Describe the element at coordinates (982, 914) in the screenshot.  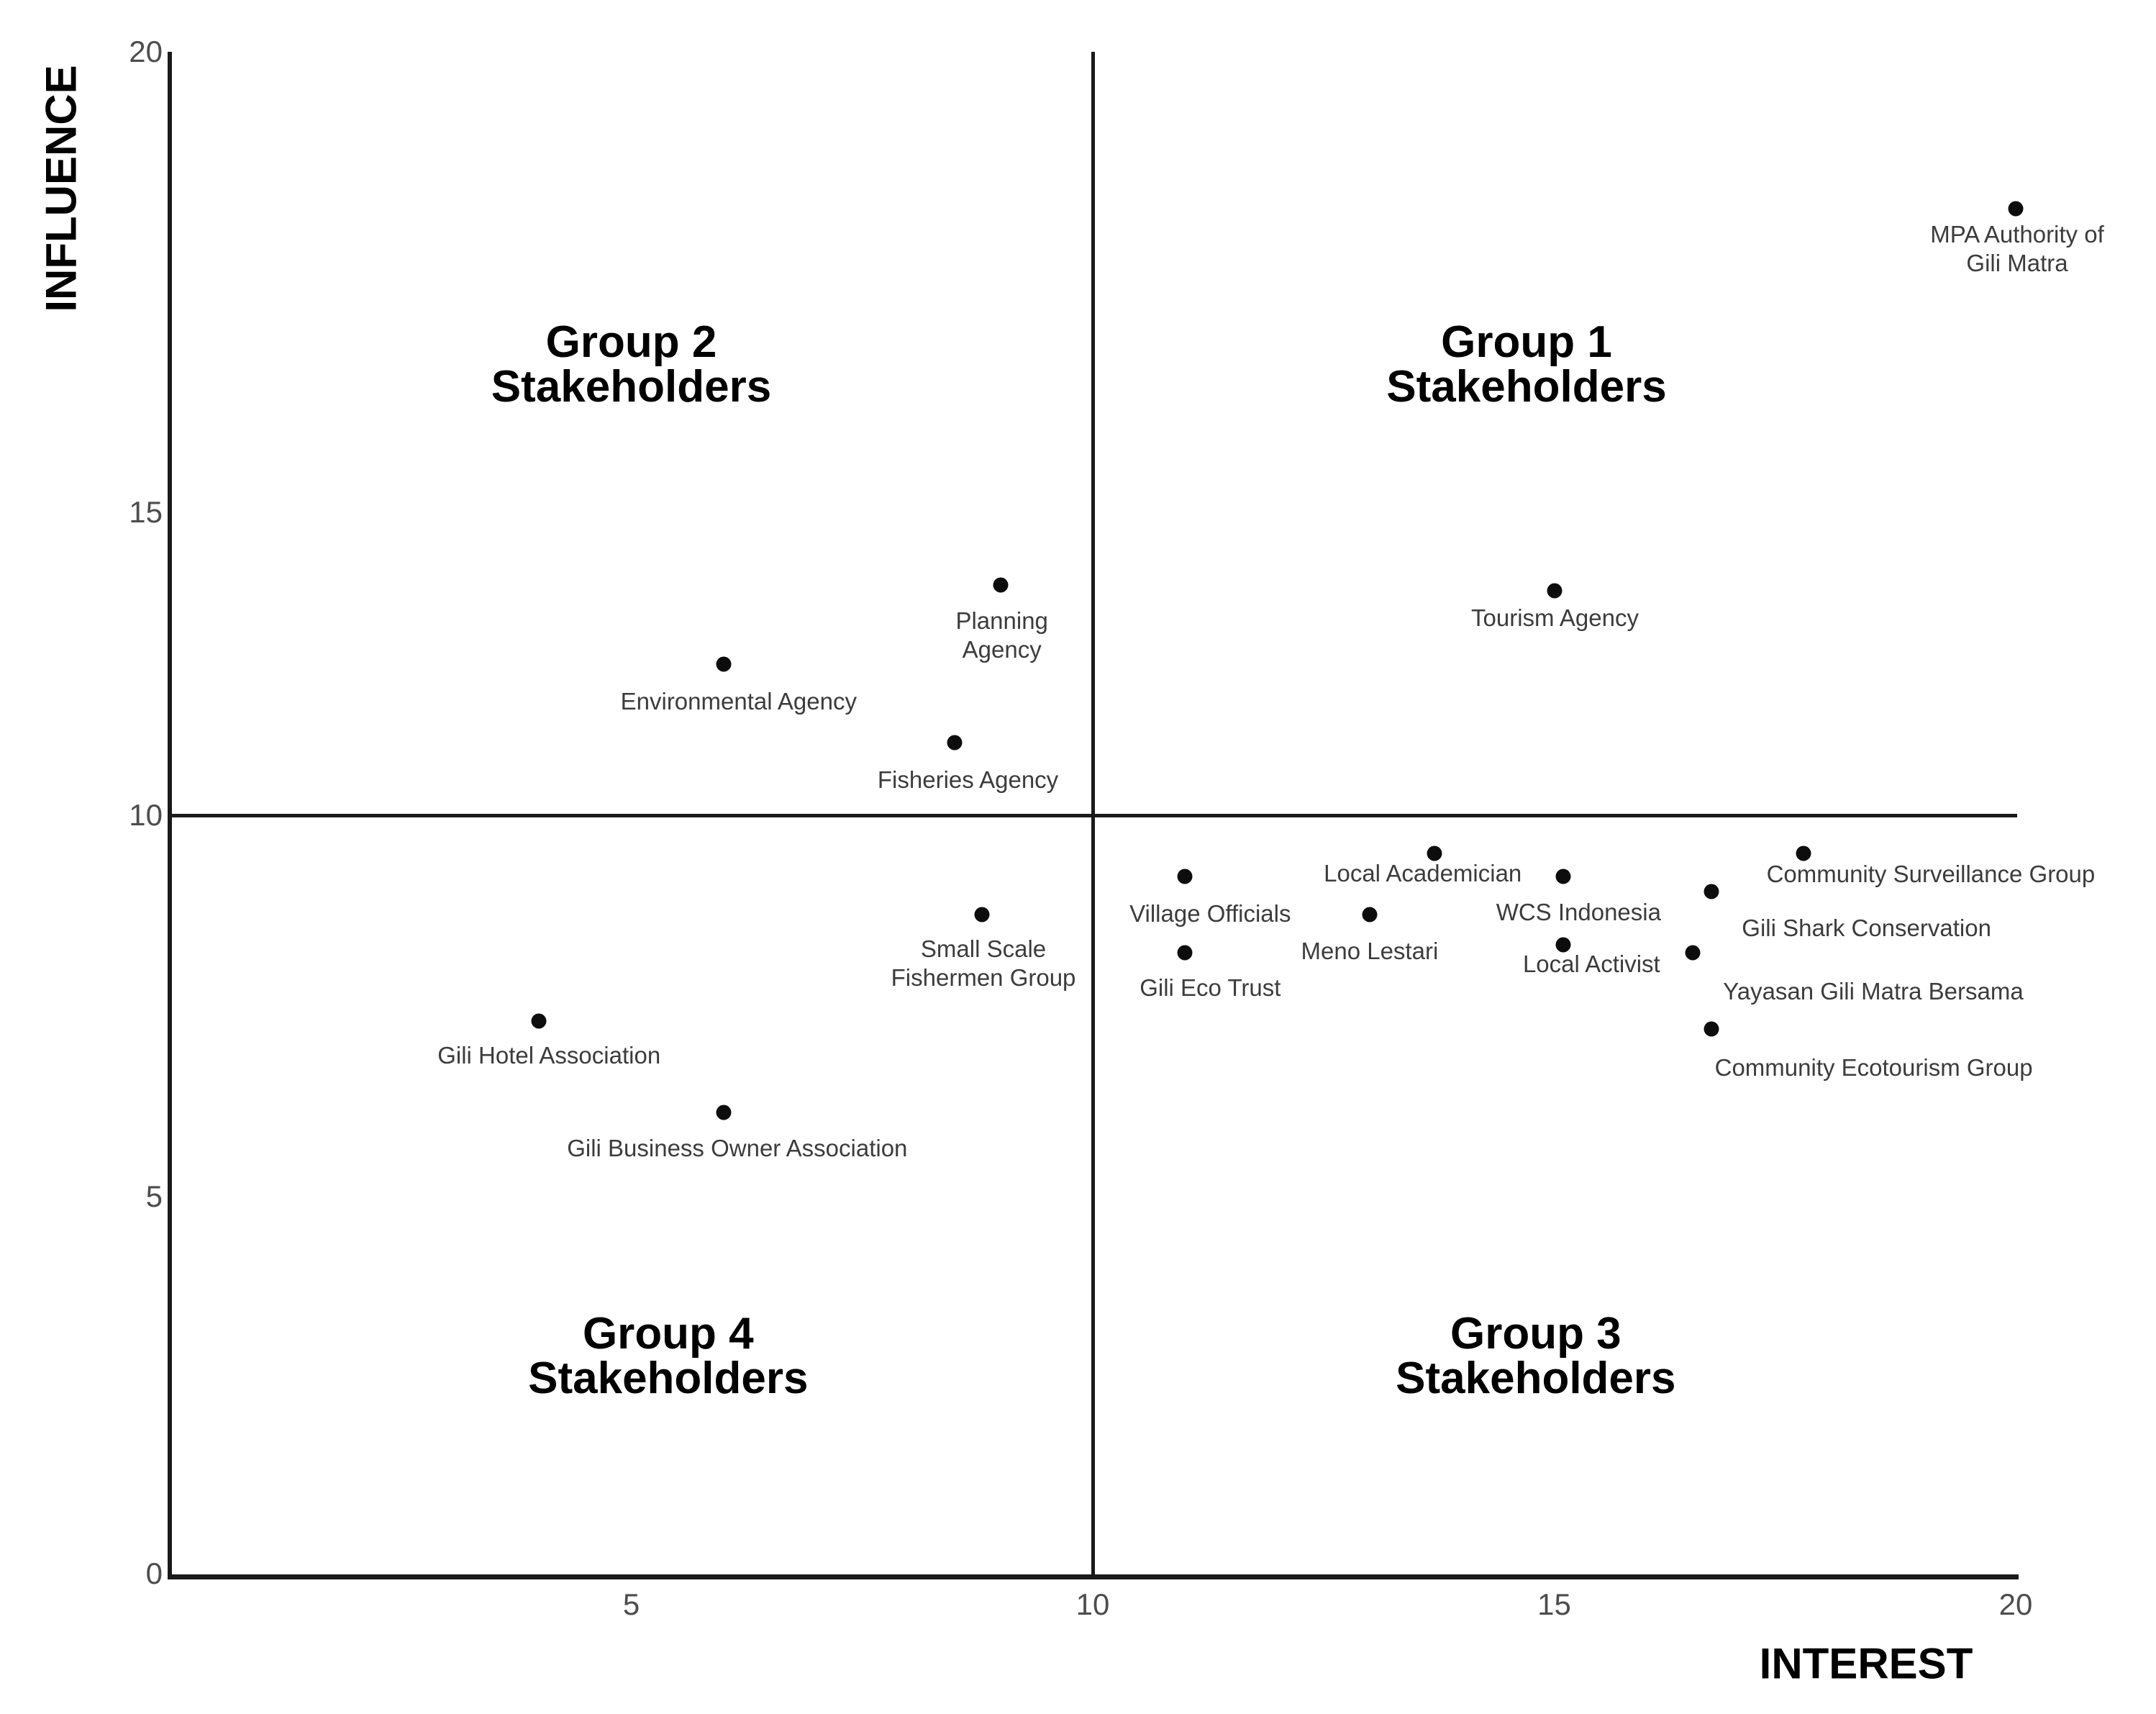
I see `data-point-small-scale-fishermen-group` at that location.